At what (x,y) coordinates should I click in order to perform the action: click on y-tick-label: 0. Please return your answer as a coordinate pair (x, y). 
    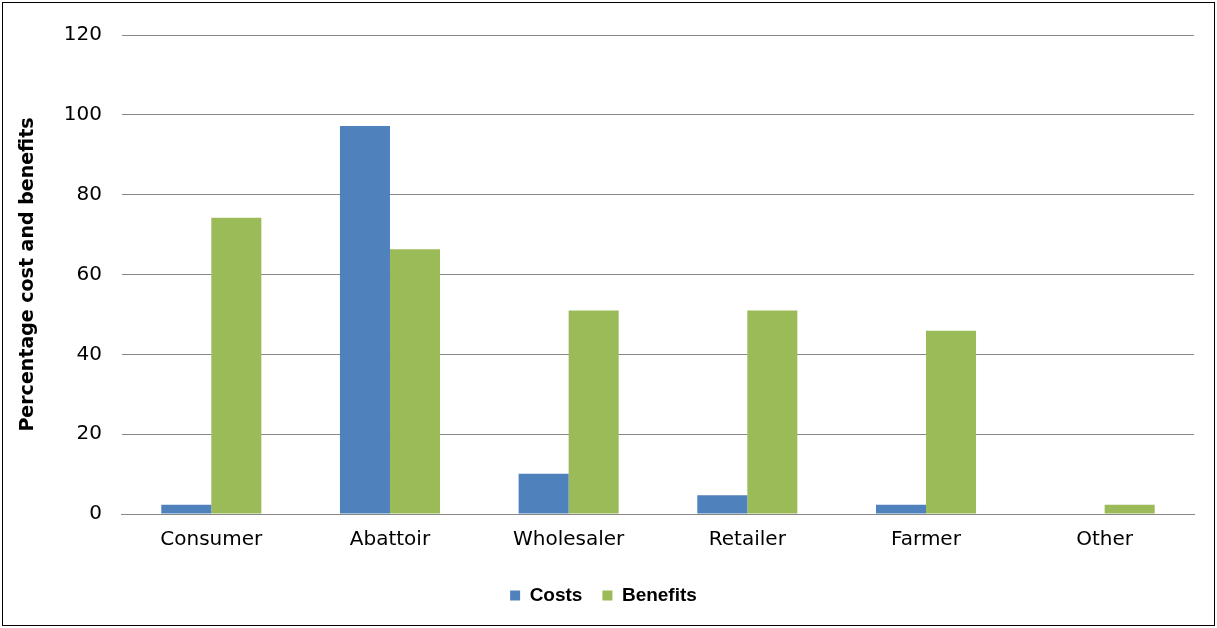
    Looking at the image, I should click on (95, 512).